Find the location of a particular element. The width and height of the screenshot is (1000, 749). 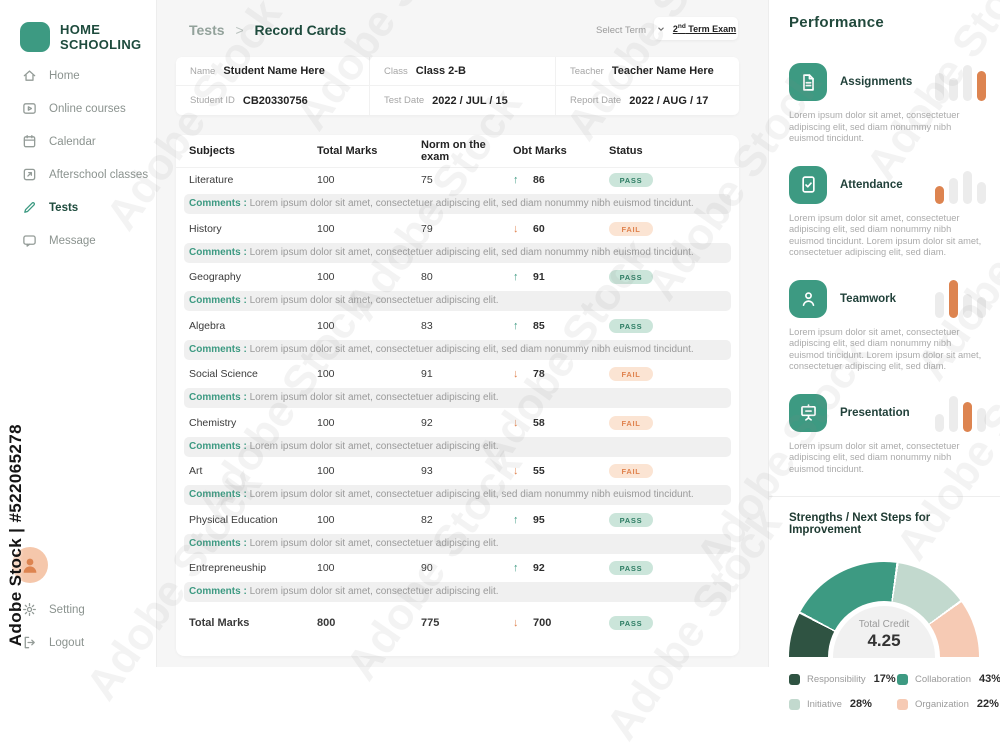

sidebar-item-home: Home is located at coordinates (78, 75).